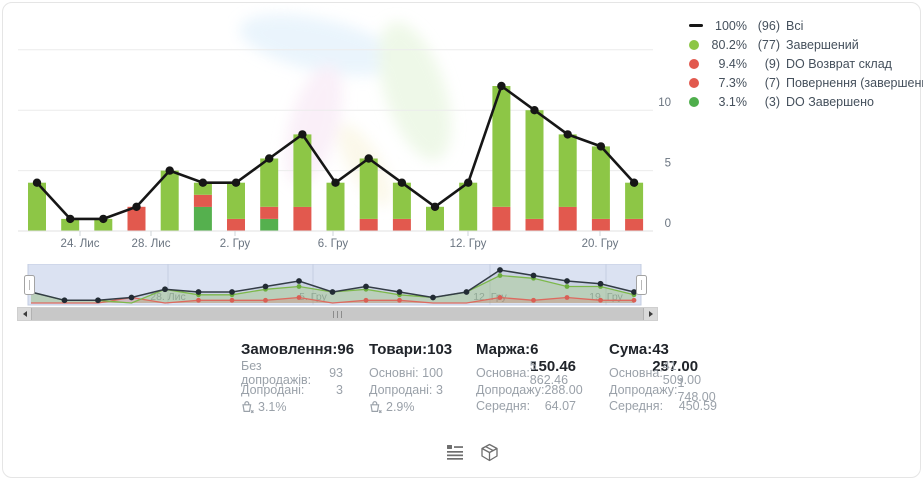  Describe the element at coordinates (560, 406) in the screenshot. I see `stat-row-value: 64.07` at that location.